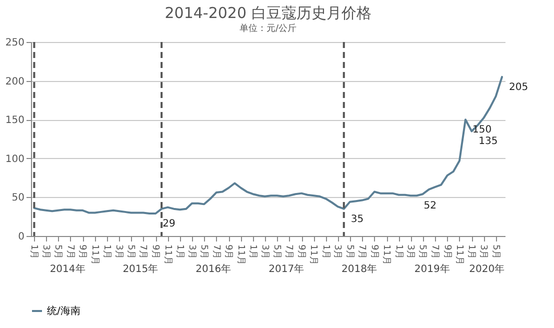 Image resolution: width=554 pixels, height=328 pixels. Describe the element at coordinates (18, 198) in the screenshot. I see `y-tick-label: 50` at that location.